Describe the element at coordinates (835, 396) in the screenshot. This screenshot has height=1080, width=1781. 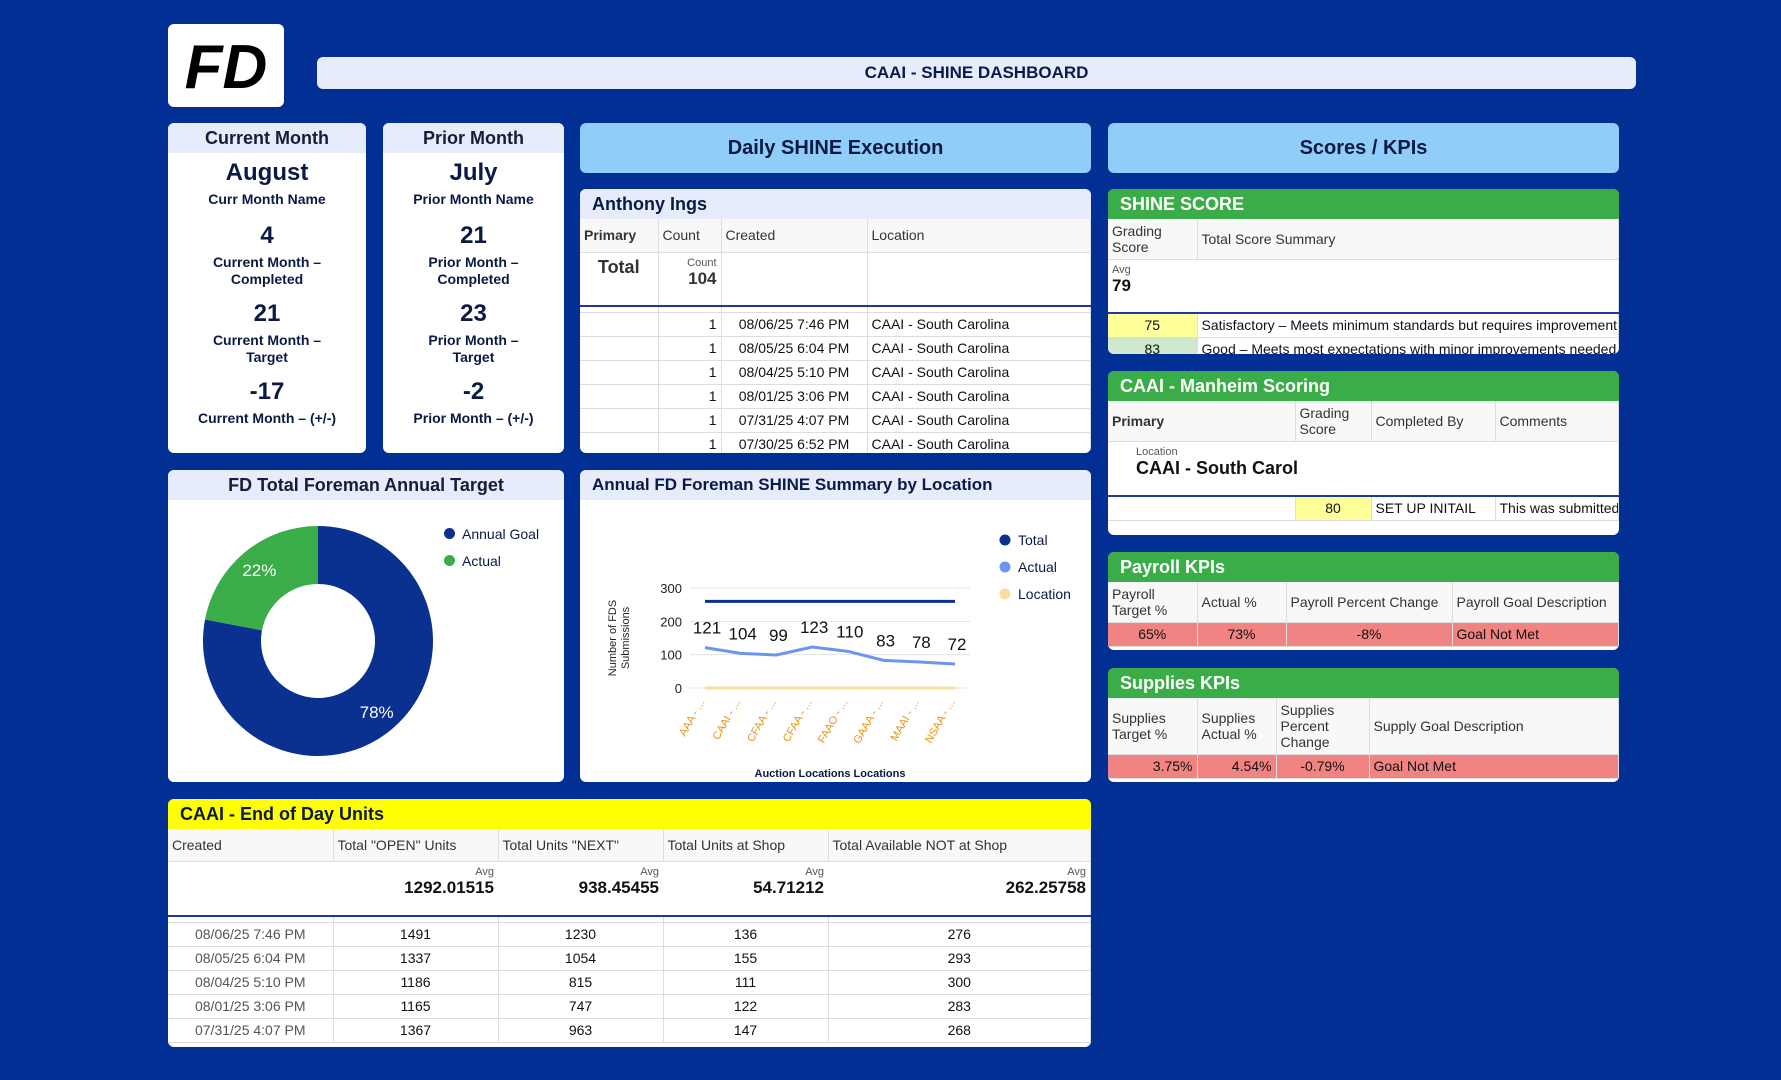
I see `table-row: 1 08/01/25 3:06 PM CAAI - South Carolina` at that location.